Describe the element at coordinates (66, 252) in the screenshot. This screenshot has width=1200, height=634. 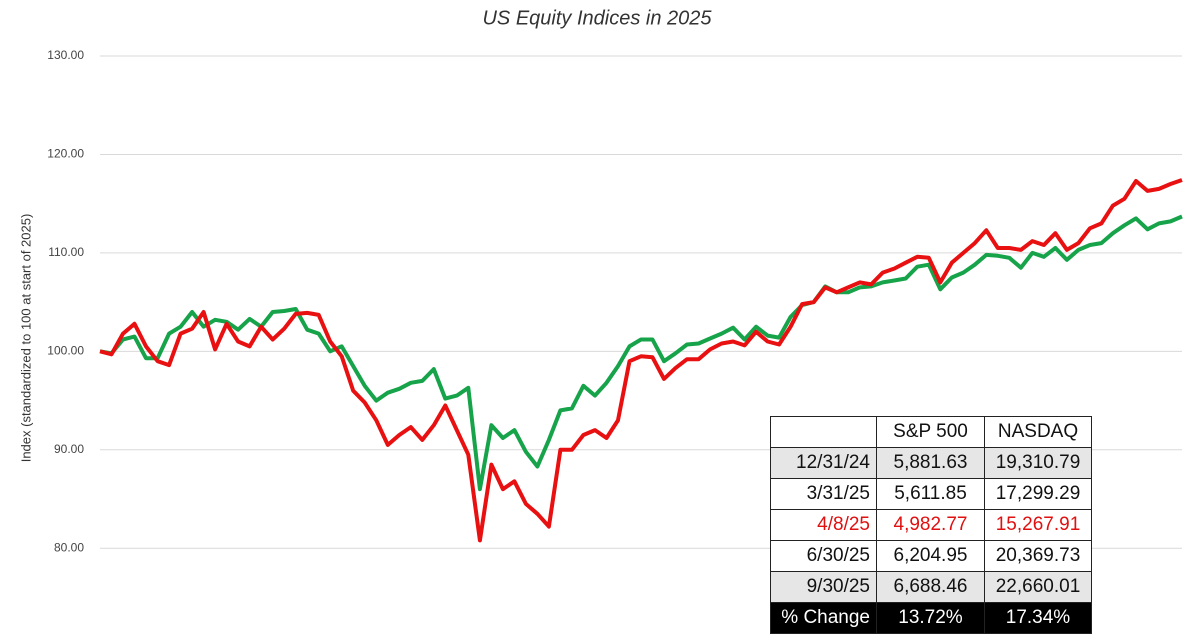
I see `y-tick-label: 110.00` at that location.